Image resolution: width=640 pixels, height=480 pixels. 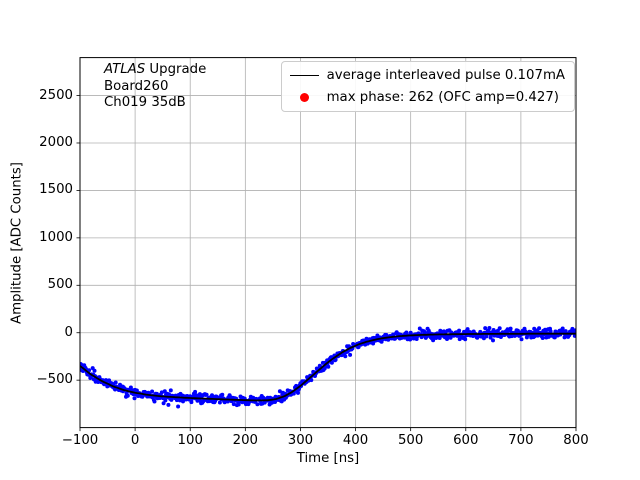 What do you see at coordinates (56, 190) in the screenshot?
I see `y-tick-label: 1500` at bounding box center [56, 190].